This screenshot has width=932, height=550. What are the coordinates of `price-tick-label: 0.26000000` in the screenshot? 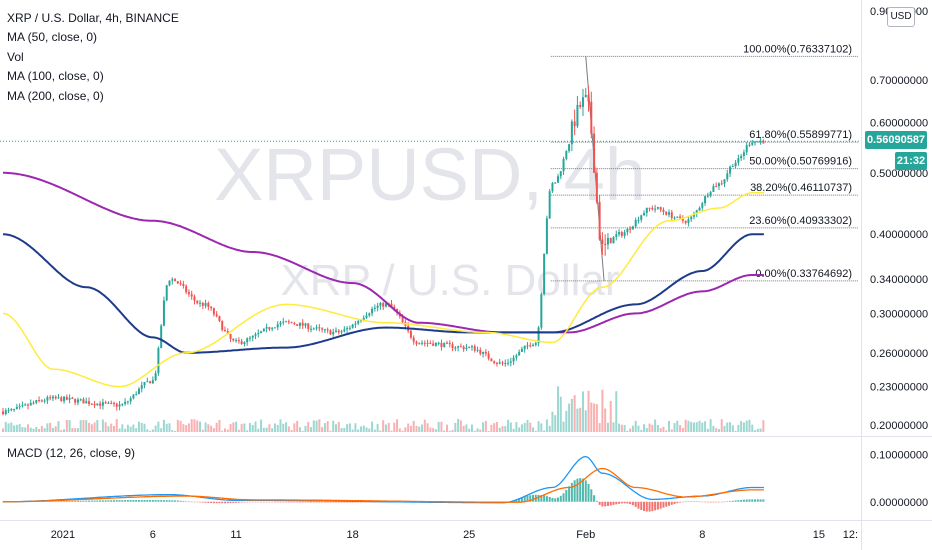 It's located at (899, 354).